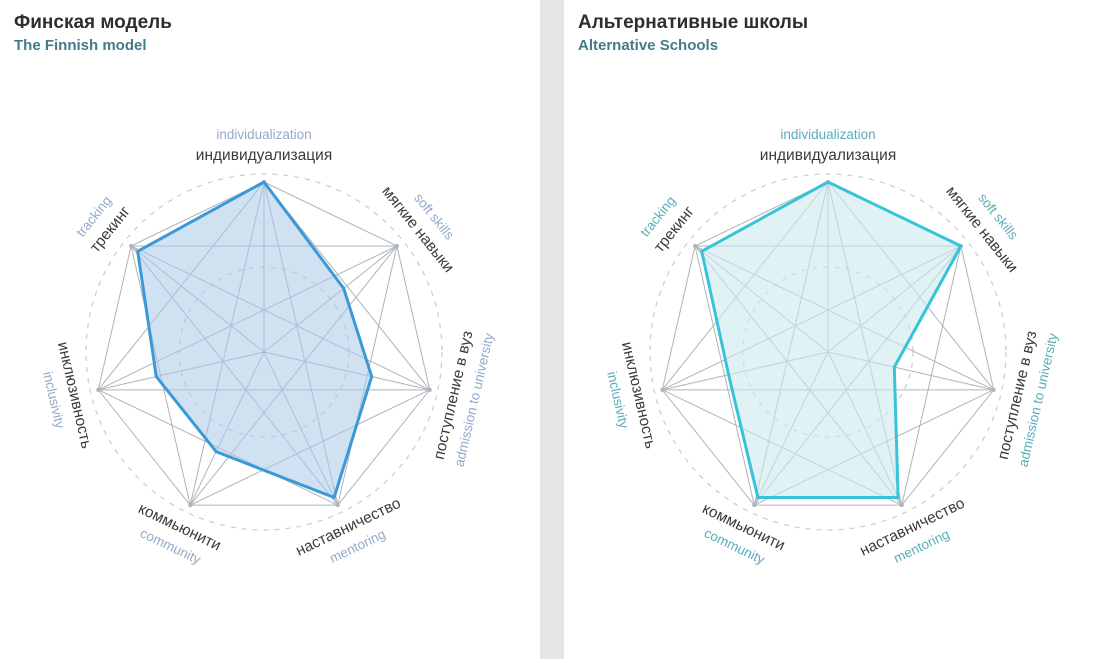 The image size is (1104, 659). What do you see at coordinates (693, 22) in the screenshot?
I see `panel-title: Альтернативные школы` at bounding box center [693, 22].